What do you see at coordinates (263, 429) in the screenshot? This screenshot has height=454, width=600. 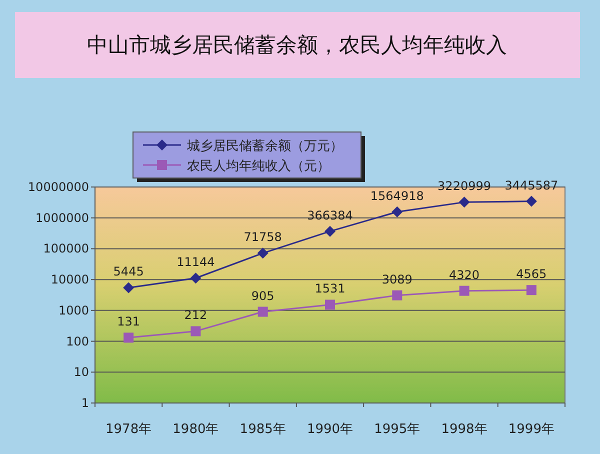 I see `x-tick-label: 1985年` at bounding box center [263, 429].